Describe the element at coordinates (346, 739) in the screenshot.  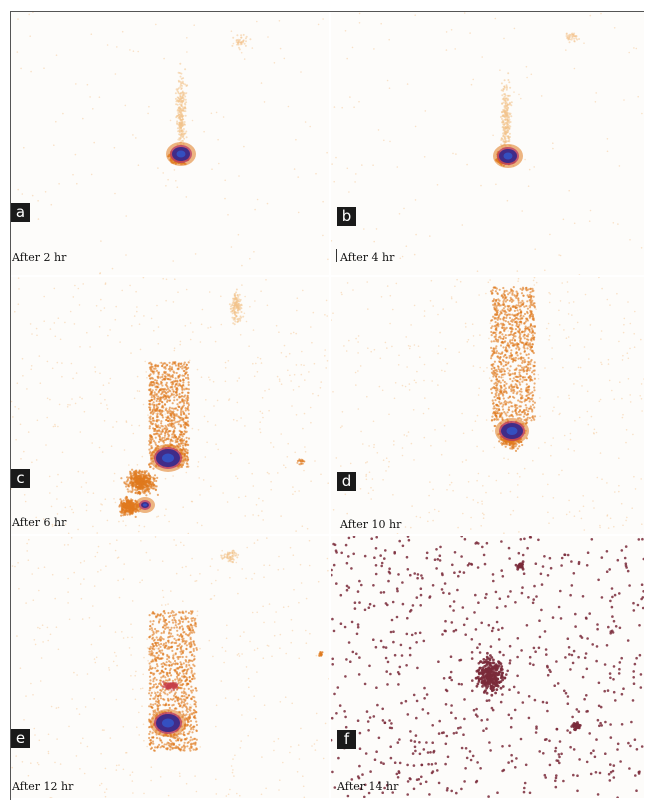
I see `panel-letter-f: f` at that location.